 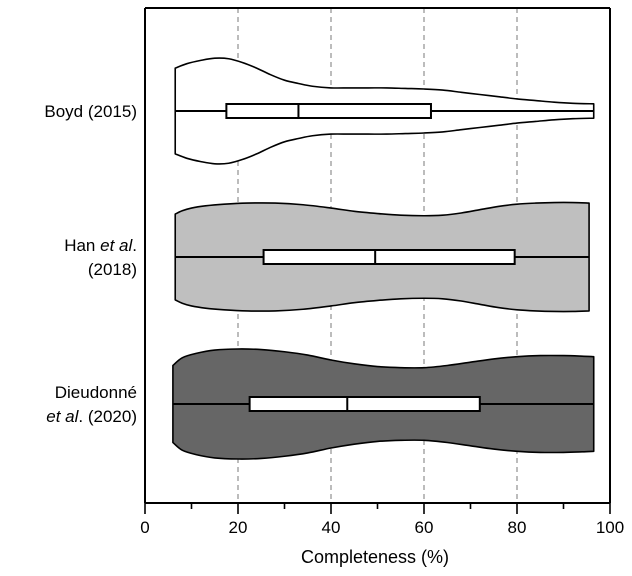 I want to click on category-label-2-1: et al. (2020), so click(x=91, y=416).